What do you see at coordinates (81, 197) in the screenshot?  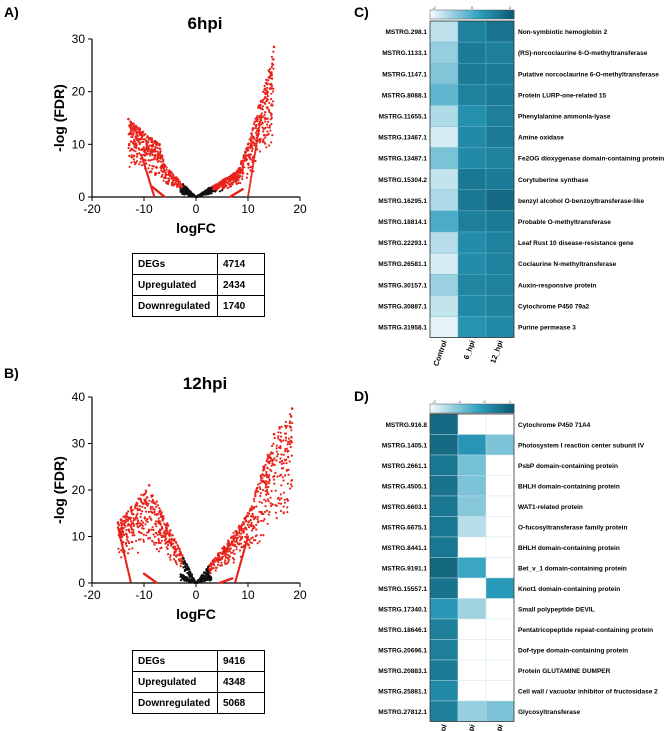 I see `y-tick-label: 0` at bounding box center [81, 197].